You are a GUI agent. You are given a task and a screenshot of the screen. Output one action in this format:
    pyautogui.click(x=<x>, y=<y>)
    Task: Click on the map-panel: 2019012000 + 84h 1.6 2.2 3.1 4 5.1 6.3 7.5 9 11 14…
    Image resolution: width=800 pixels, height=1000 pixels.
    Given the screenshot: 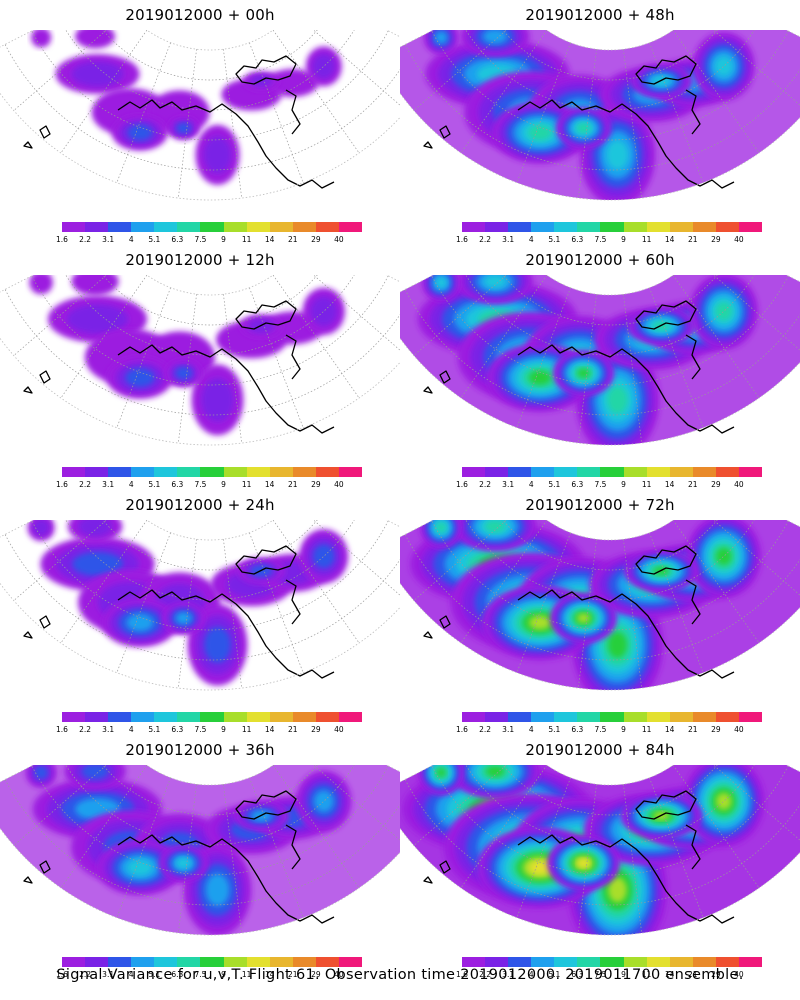 What is the action you would take?
    pyautogui.click(x=600, y=857)
    